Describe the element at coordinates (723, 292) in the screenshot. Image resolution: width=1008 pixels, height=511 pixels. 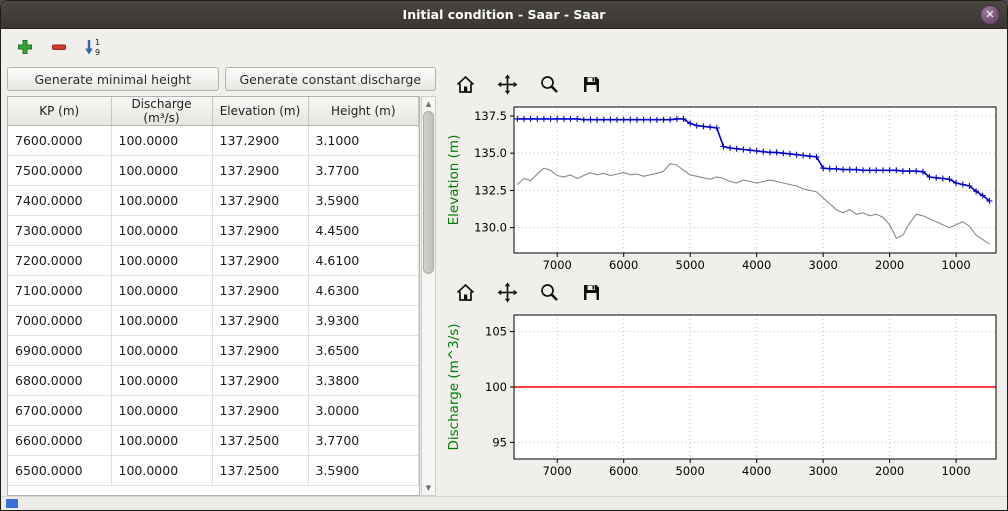
I see `discharge-plot-toolbar` at that location.